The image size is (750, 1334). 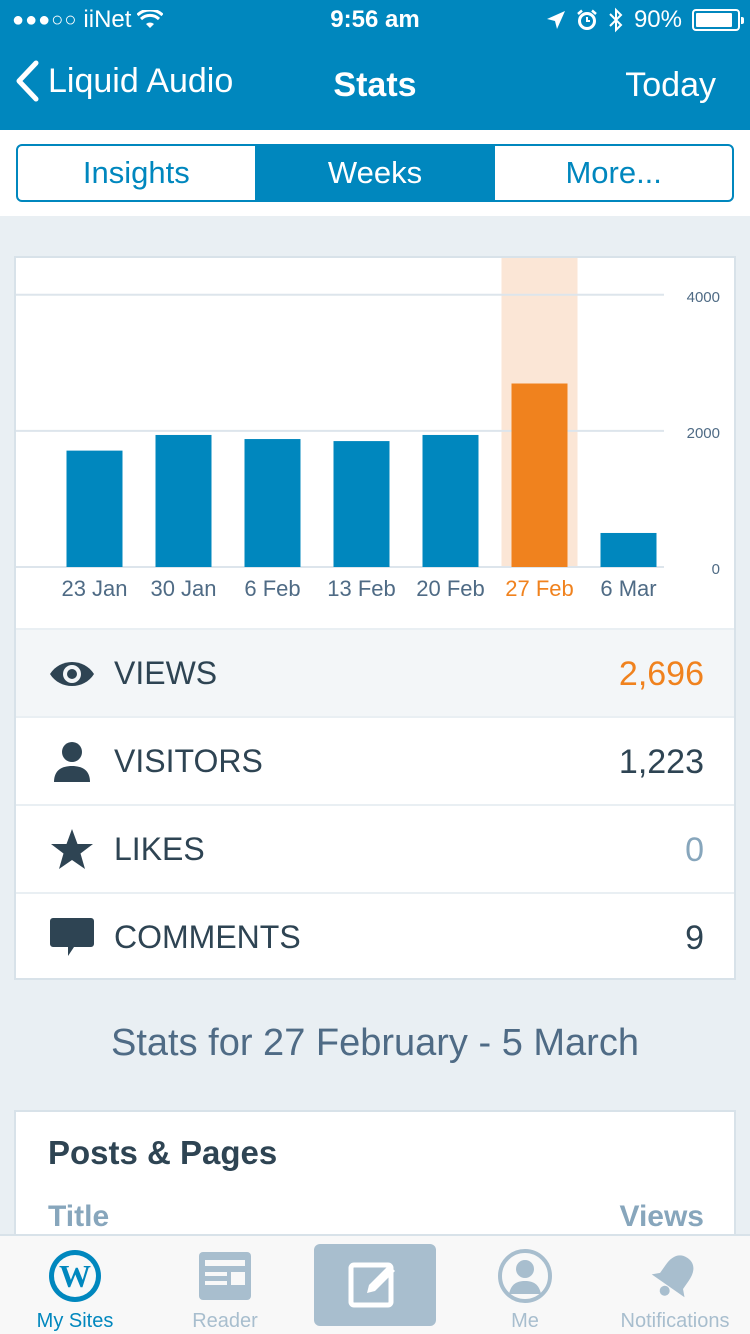 I want to click on carrier-label: iiNet, so click(x=107, y=19).